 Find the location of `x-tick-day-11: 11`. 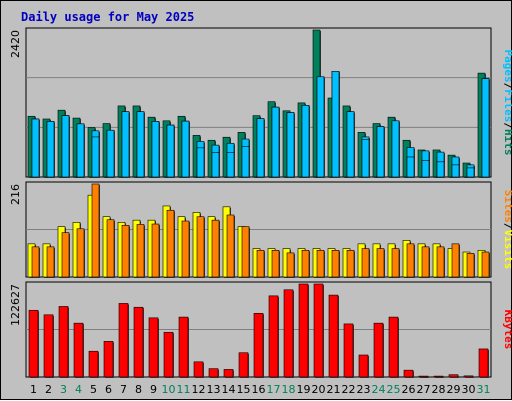

x-tick-day-11: 11 is located at coordinates (184, 389).